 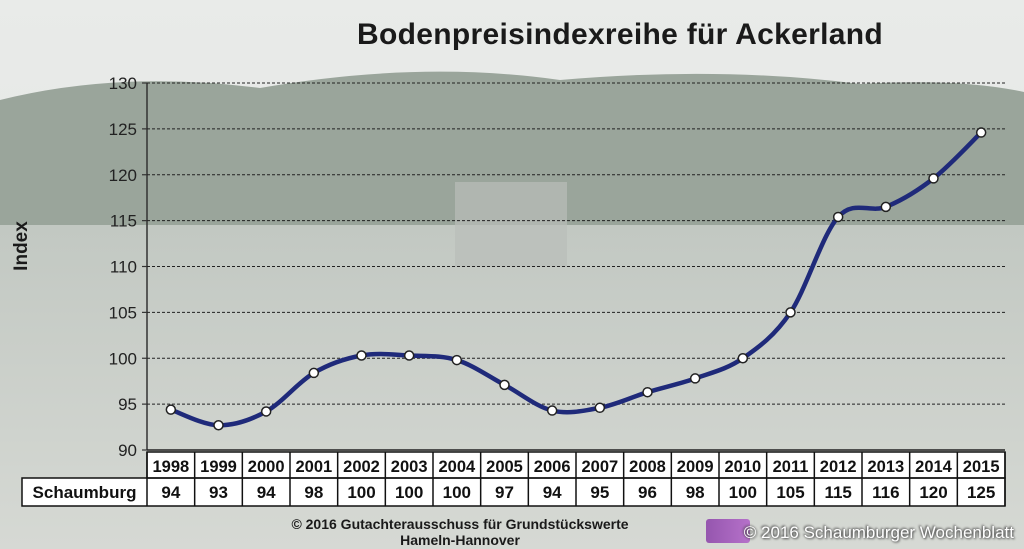 I want to click on table-value-cell: 95, so click(x=599, y=492).